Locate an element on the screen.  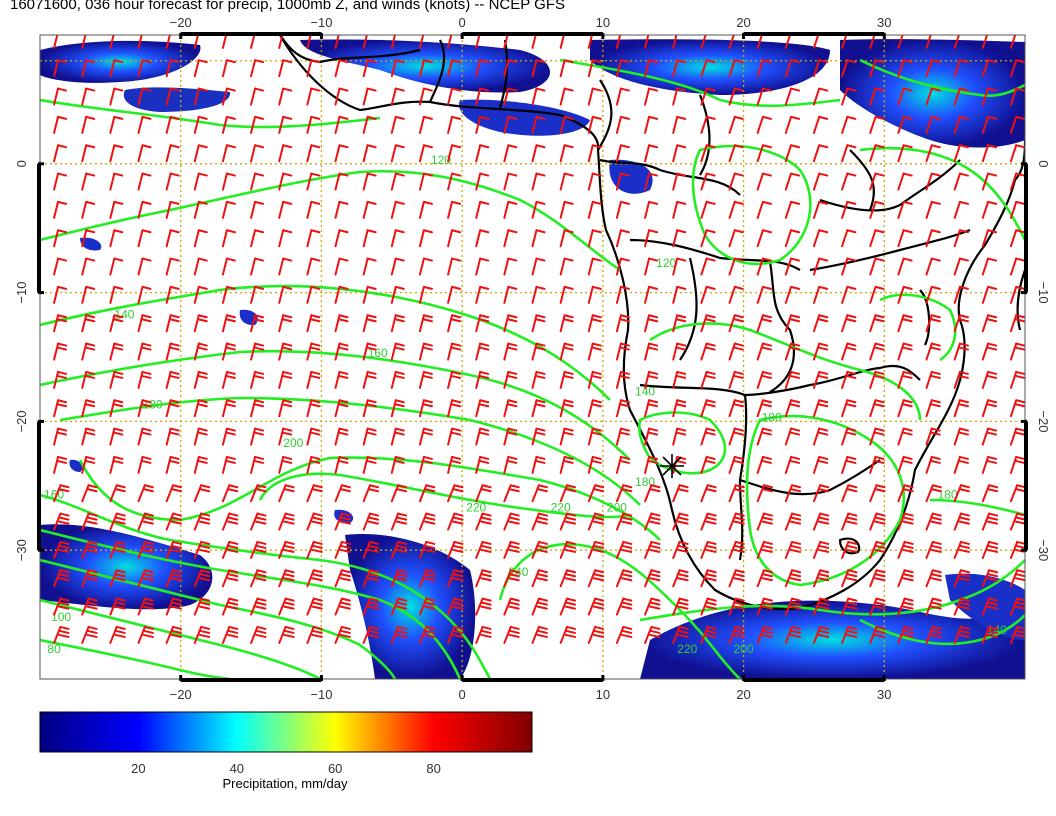
latitude-tick-label-left: −10 is located at coordinates (21, 293).